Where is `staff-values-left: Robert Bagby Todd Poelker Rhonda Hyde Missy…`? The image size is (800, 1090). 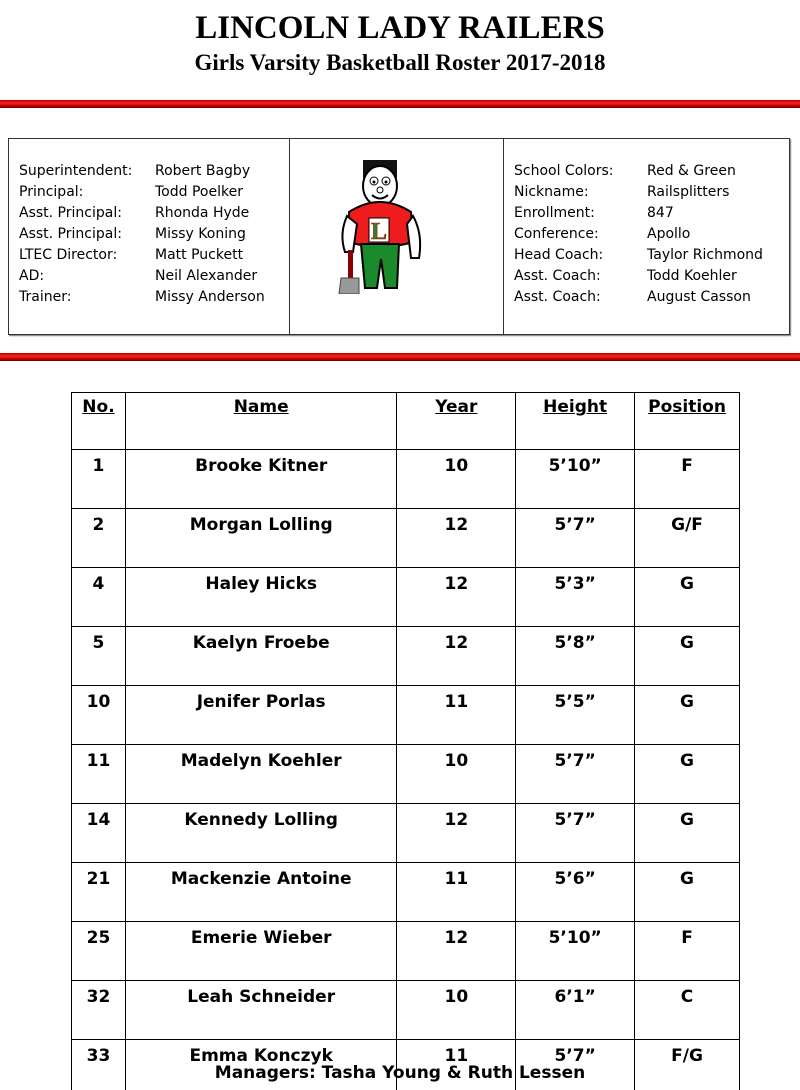 staff-values-left: Robert Bagby Todd Poelker Rhonda Hyde Missy… is located at coordinates (210, 234).